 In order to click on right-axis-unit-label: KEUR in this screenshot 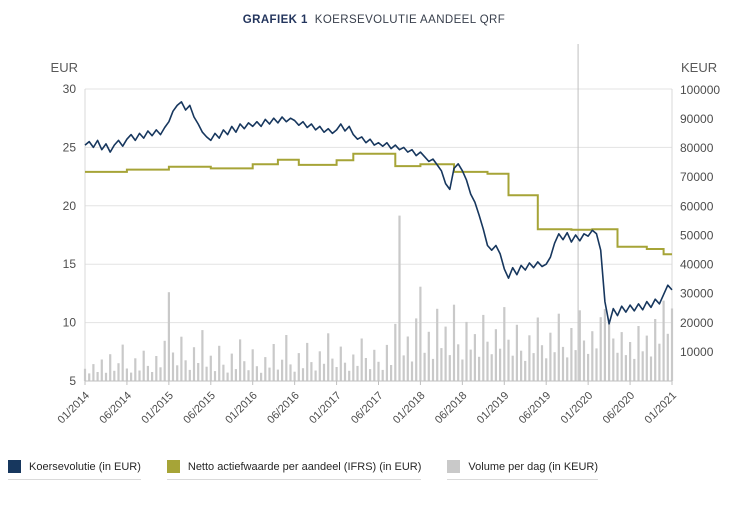, I will do `click(699, 67)`.